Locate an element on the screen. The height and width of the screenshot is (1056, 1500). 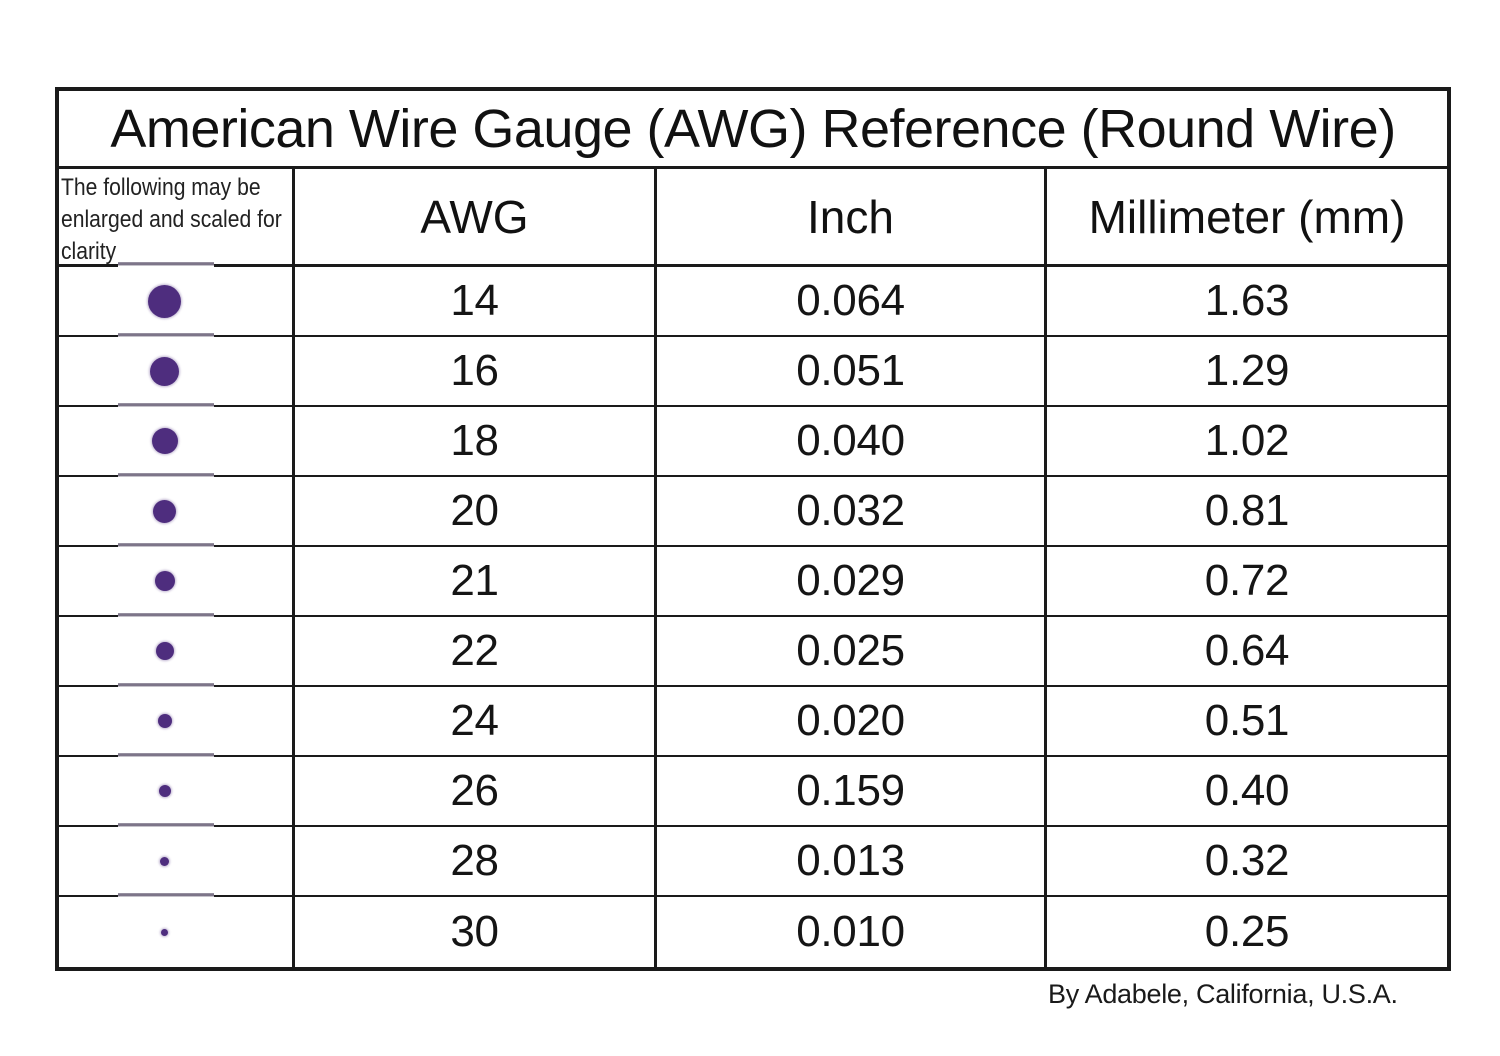
footer-credit: By Adabele, California, U.S.A. is located at coordinates (1223, 994).